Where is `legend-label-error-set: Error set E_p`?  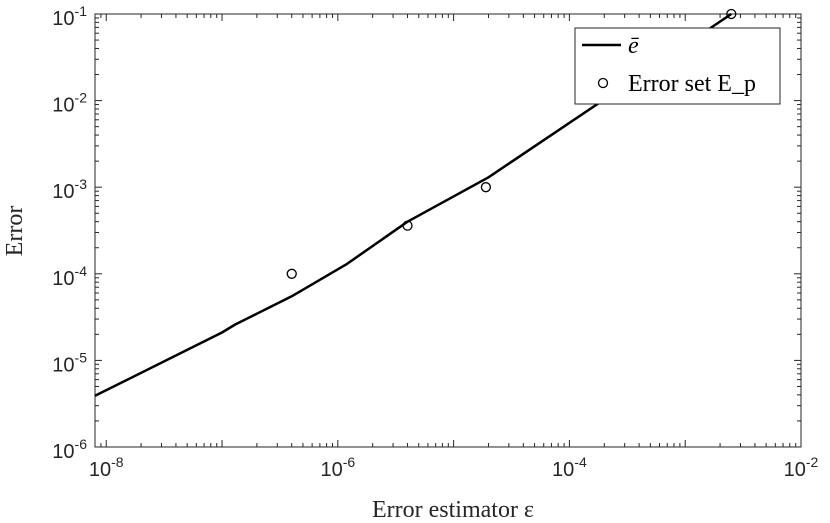
legend-label-error-set: Error set E_p is located at coordinates (692, 84).